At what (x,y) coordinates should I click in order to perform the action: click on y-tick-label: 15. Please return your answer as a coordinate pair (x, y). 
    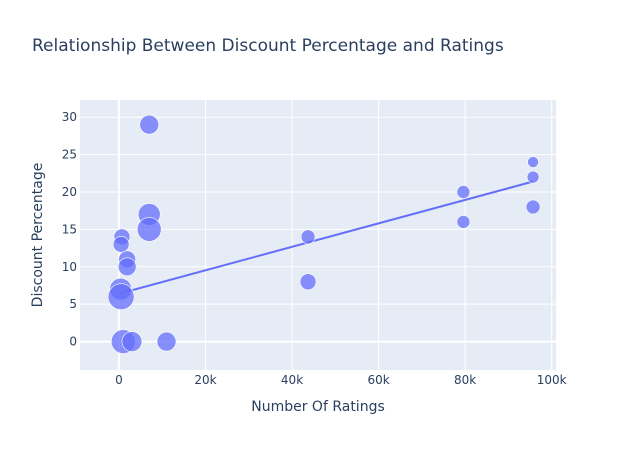
    Looking at the image, I should click on (69, 229).